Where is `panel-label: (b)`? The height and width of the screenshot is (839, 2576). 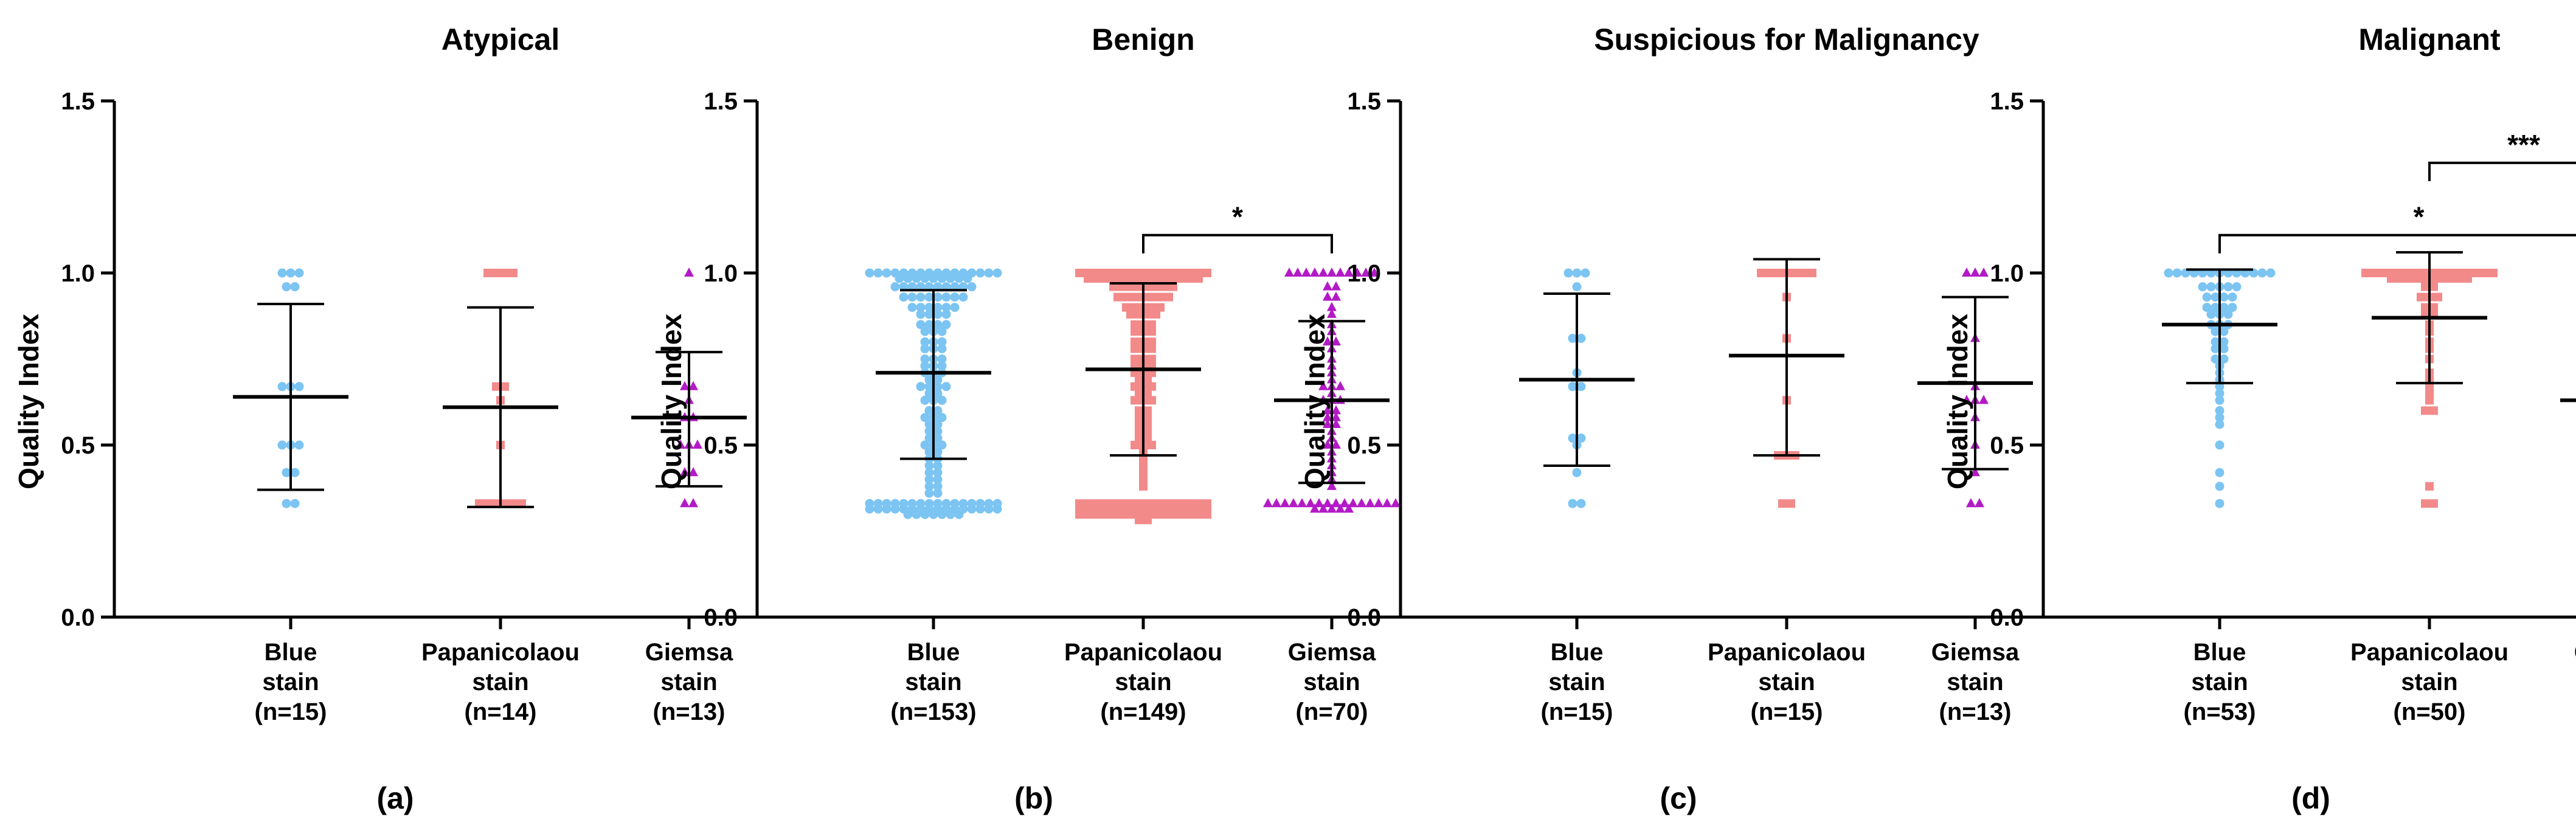 panel-label: (b) is located at coordinates (1033, 798).